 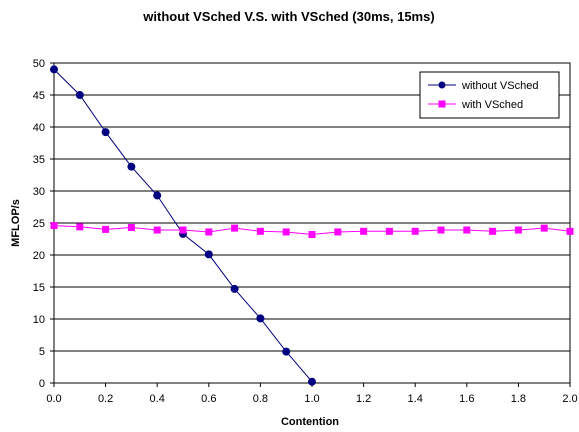 What do you see at coordinates (363, 399) in the screenshot?
I see `x-tick-label: 1.2` at bounding box center [363, 399].